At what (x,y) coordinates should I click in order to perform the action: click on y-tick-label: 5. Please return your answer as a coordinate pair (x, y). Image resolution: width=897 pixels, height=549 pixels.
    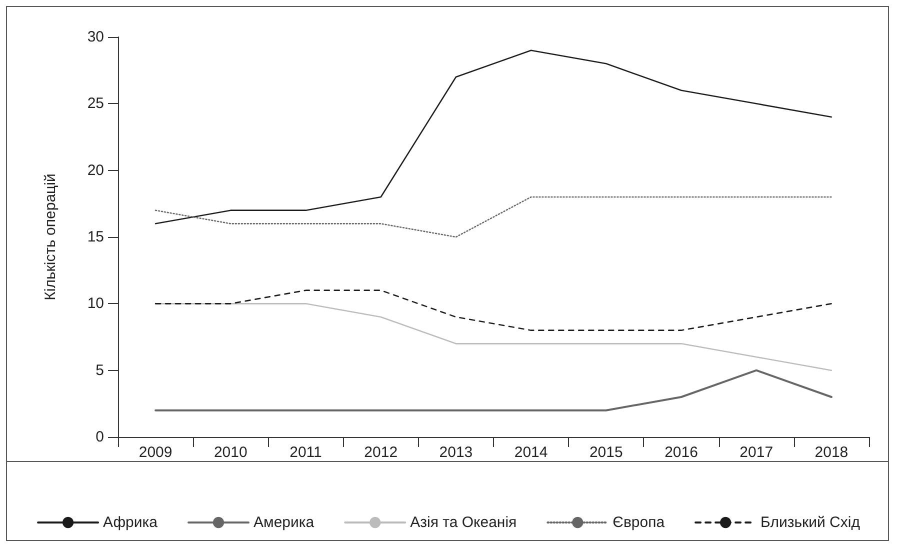
    Looking at the image, I should click on (100, 370).